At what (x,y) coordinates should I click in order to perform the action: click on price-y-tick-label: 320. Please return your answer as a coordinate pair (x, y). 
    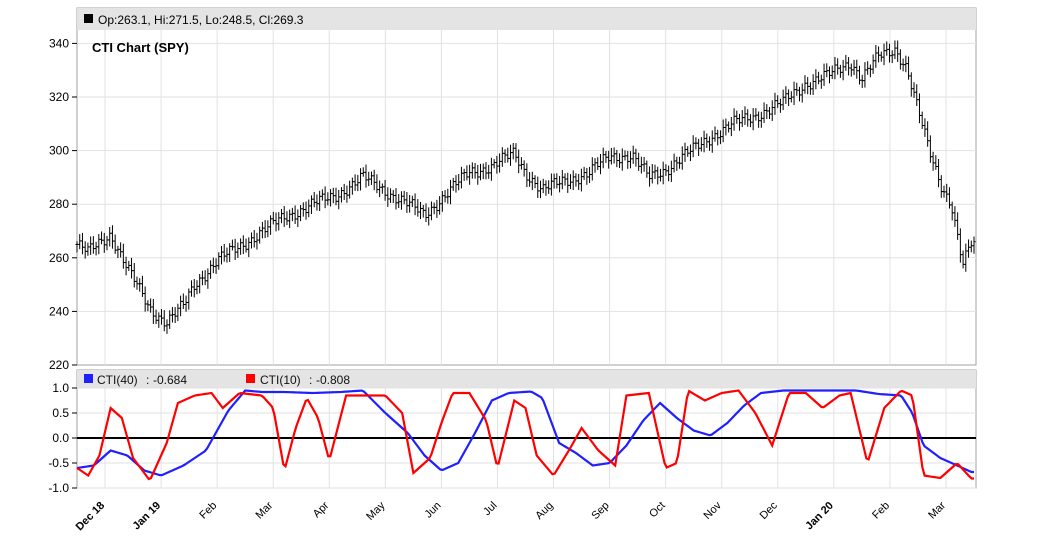
    Looking at the image, I should click on (59, 97).